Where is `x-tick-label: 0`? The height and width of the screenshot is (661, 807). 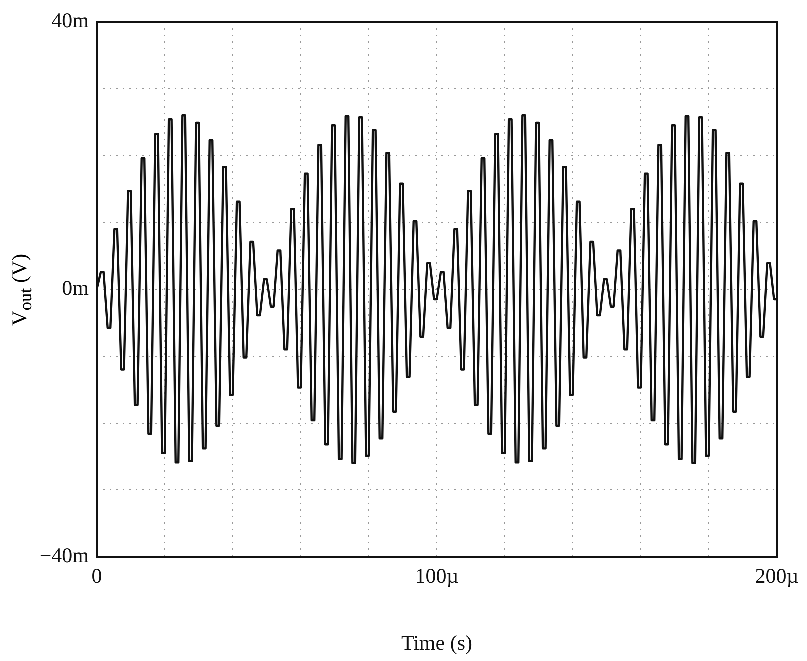
x-tick-label: 0 is located at coordinates (97, 576).